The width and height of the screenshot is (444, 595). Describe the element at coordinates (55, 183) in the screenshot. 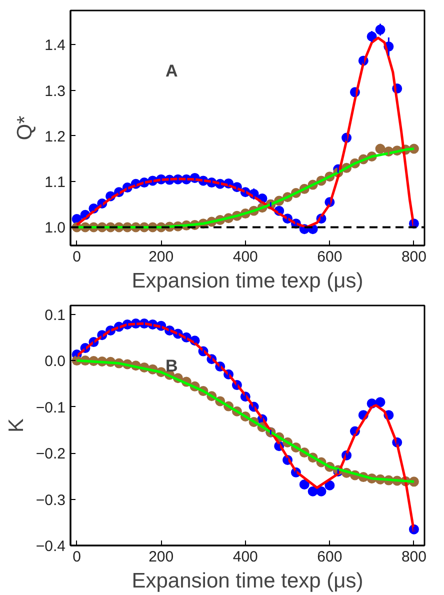

I see `y-tick-label: 1.1` at that location.